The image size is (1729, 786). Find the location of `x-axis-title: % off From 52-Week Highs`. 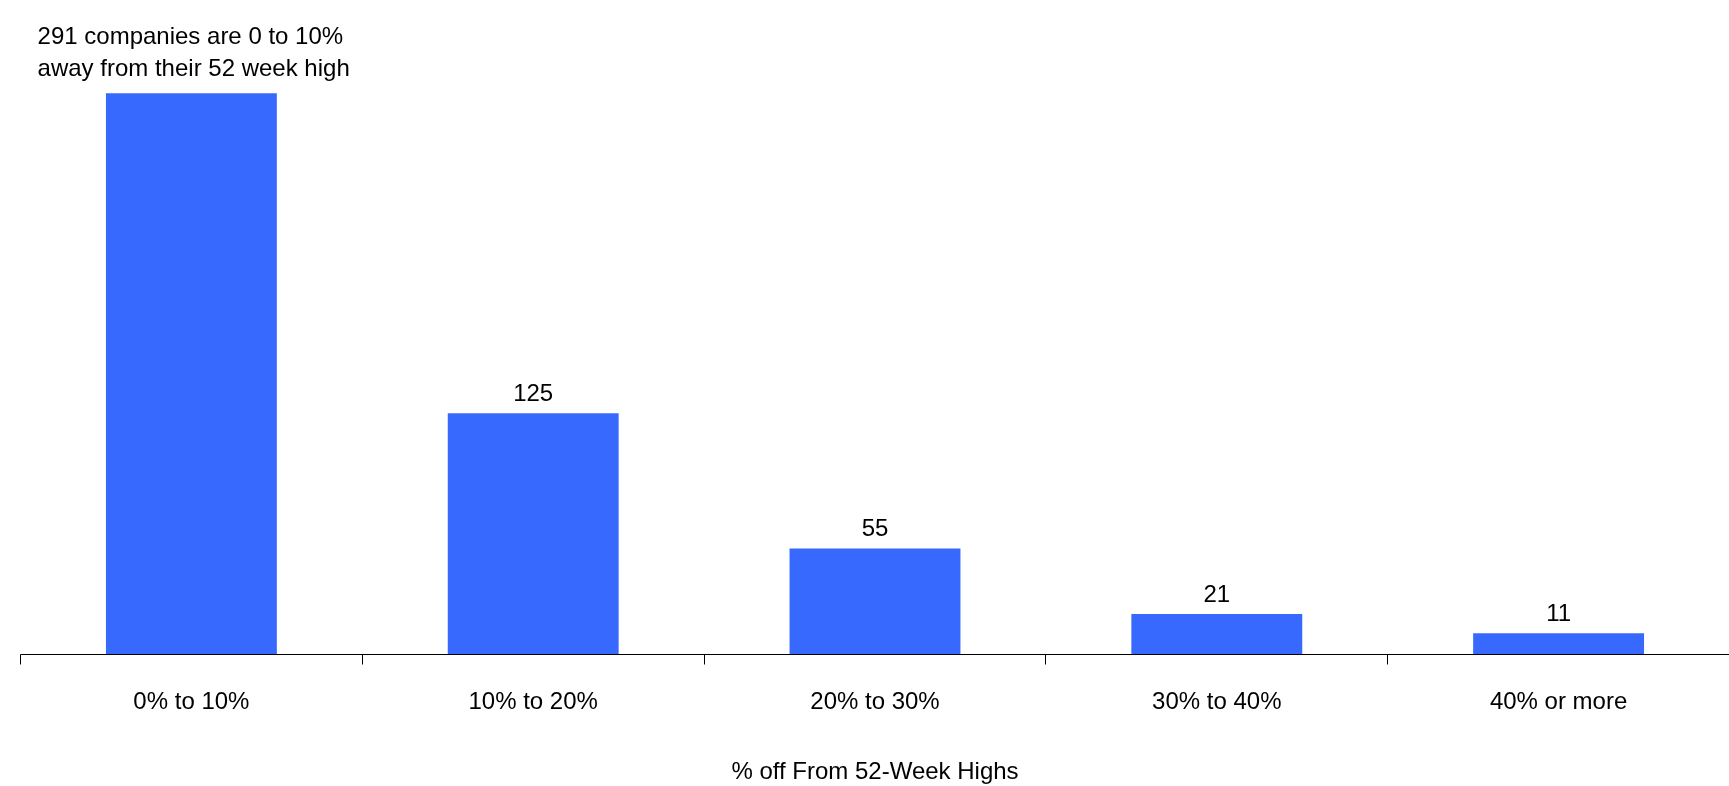

x-axis-title: % off From 52-Week Highs is located at coordinates (875, 770).